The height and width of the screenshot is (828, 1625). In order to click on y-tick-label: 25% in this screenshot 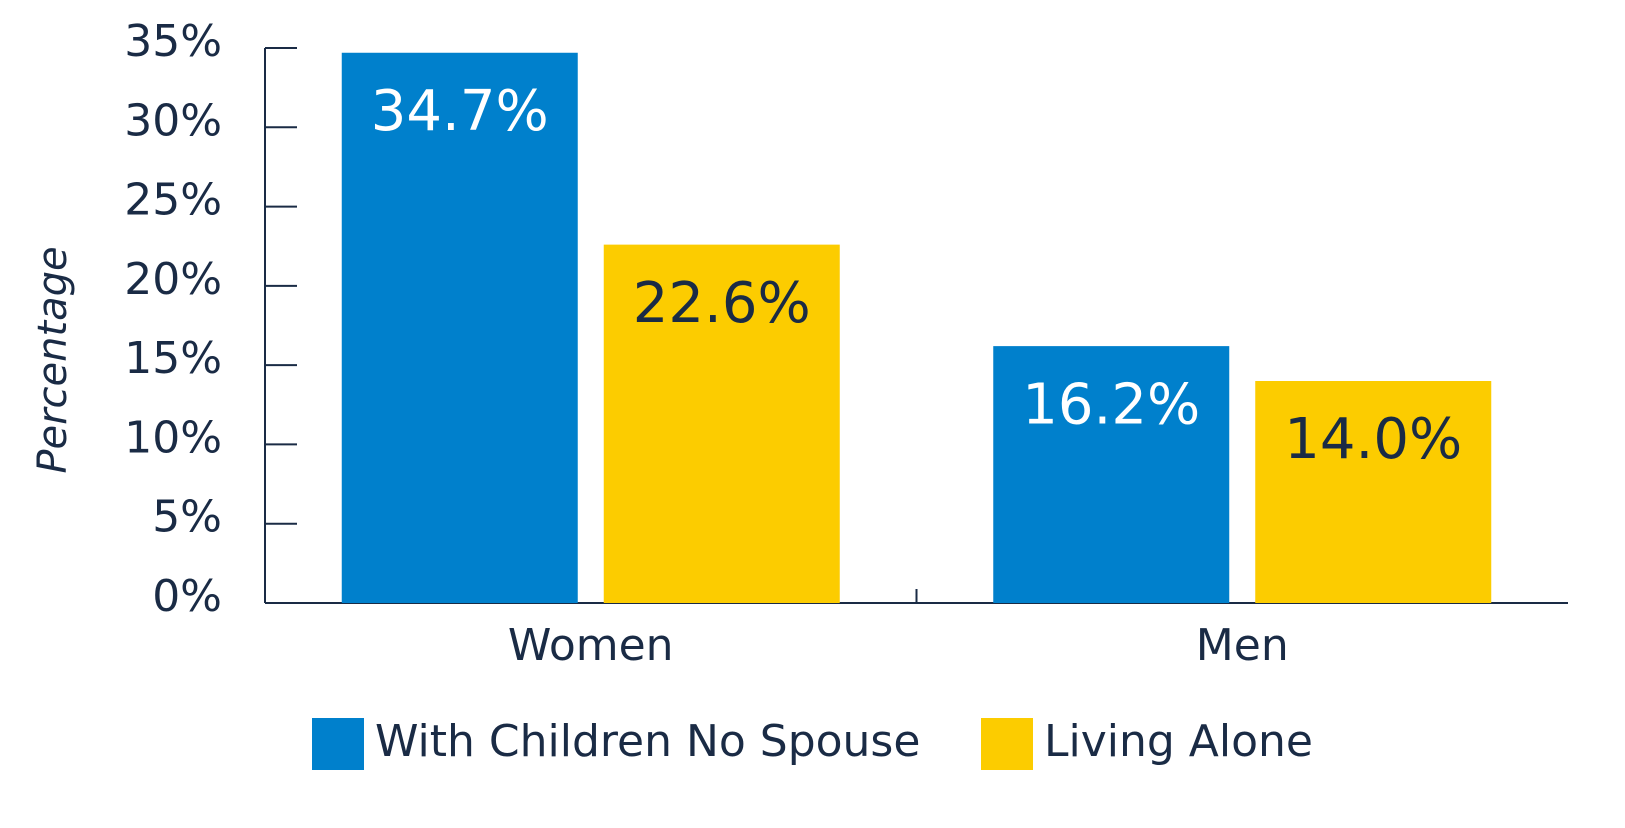, I will do `click(173, 200)`.